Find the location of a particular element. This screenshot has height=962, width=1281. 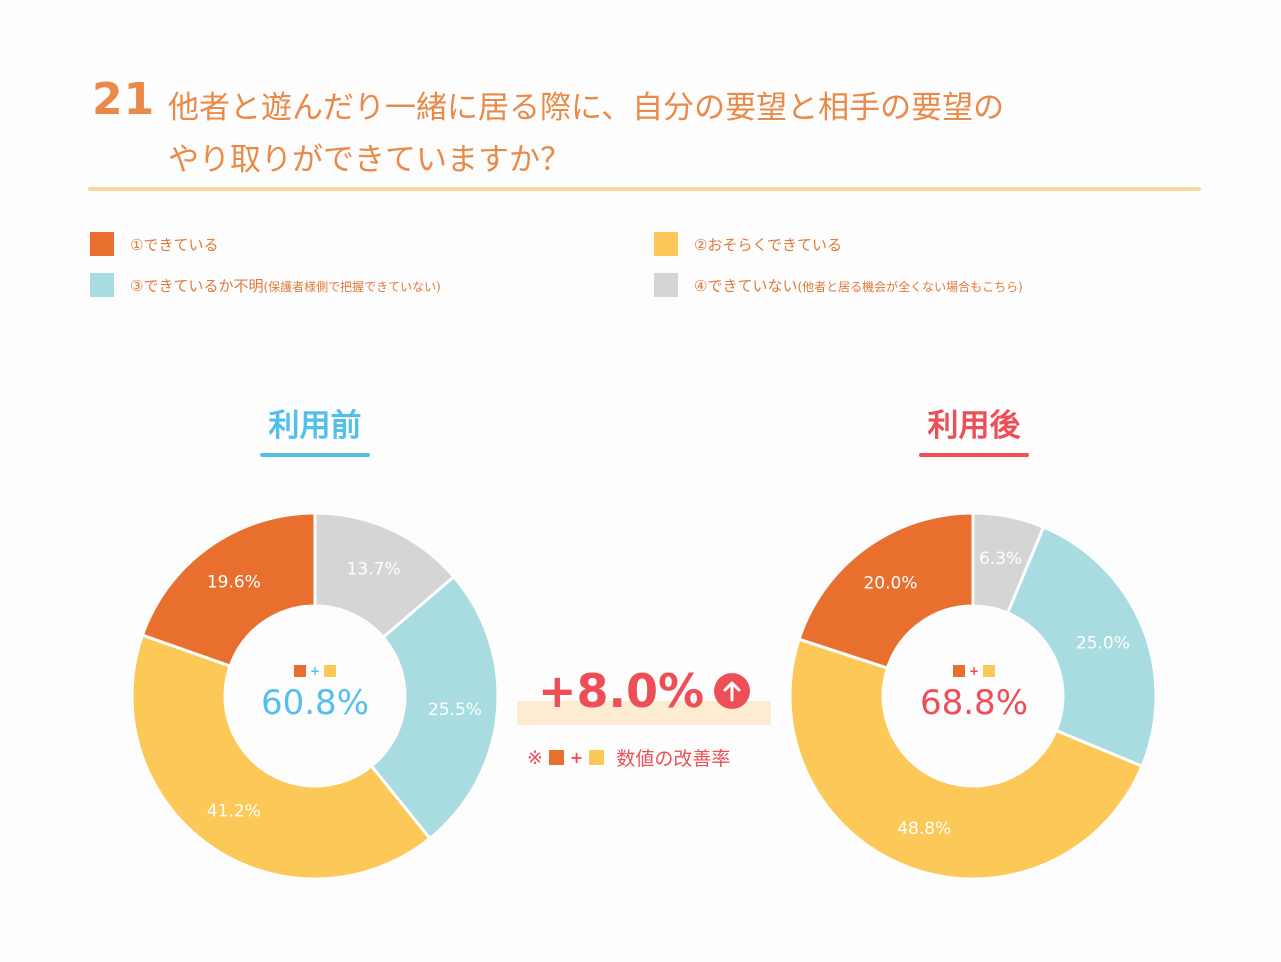

footnote-swatch-orange is located at coordinates (556, 757).